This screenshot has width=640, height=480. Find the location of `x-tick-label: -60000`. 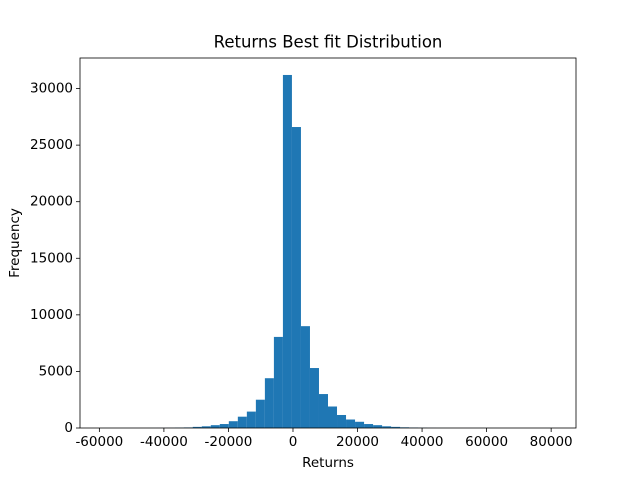

x-tick-label: -60000 is located at coordinates (99, 442).